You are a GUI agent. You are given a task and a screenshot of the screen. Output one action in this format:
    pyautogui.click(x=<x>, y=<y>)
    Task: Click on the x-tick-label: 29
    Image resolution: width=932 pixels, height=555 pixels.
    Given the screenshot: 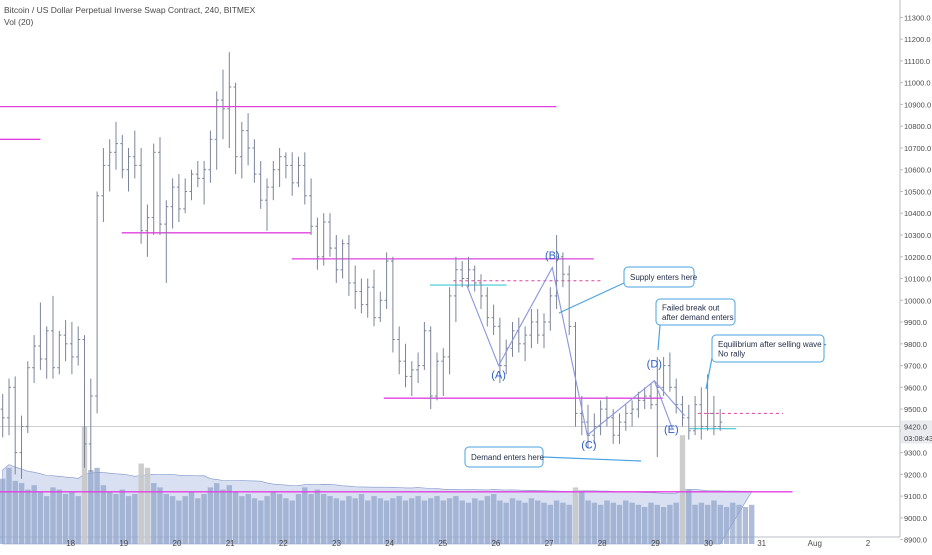 What is the action you would take?
    pyautogui.click(x=655, y=543)
    